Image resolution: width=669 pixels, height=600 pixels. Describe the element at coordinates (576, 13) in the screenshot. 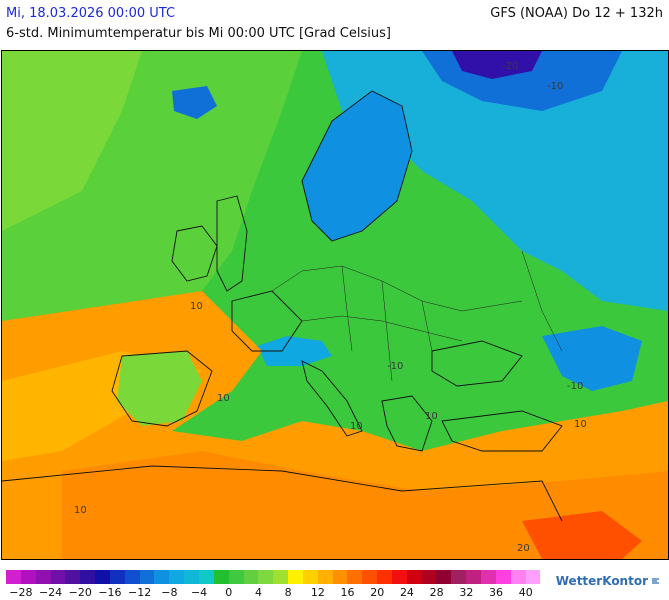

I see `model-run-label: GFS (NOAA) Do 12 + 132h` at that location.